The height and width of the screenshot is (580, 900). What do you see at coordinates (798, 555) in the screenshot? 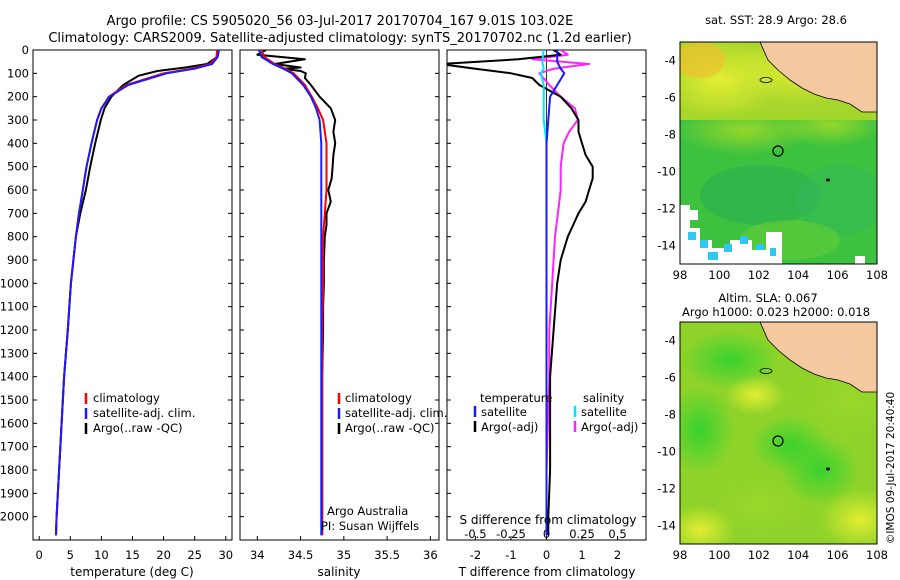
I see `sla-xtick-label: 104` at bounding box center [798, 555].